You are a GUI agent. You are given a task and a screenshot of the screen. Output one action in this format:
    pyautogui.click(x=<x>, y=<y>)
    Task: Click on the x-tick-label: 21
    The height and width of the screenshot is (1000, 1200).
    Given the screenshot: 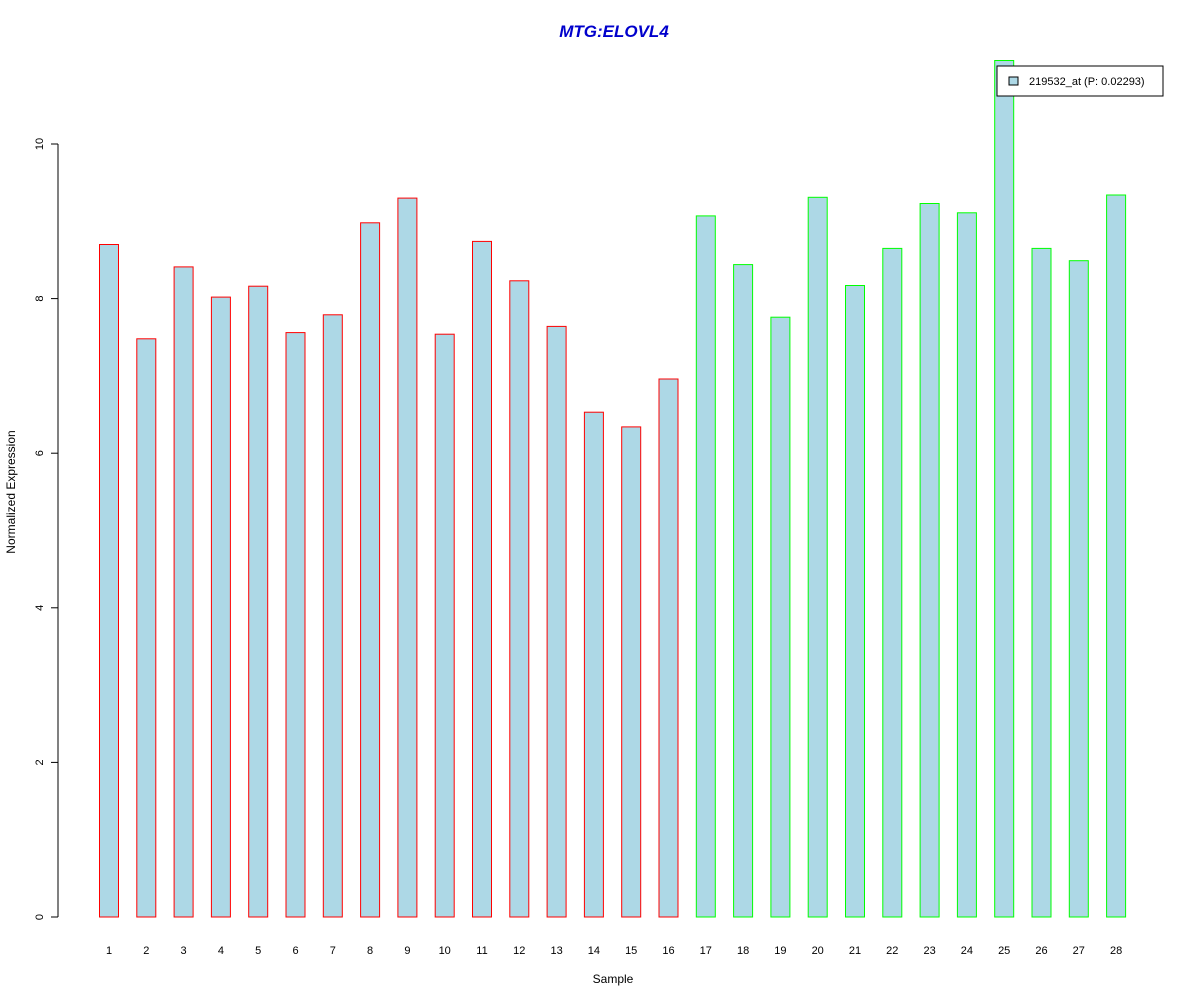 What is the action you would take?
    pyautogui.click(x=855, y=951)
    